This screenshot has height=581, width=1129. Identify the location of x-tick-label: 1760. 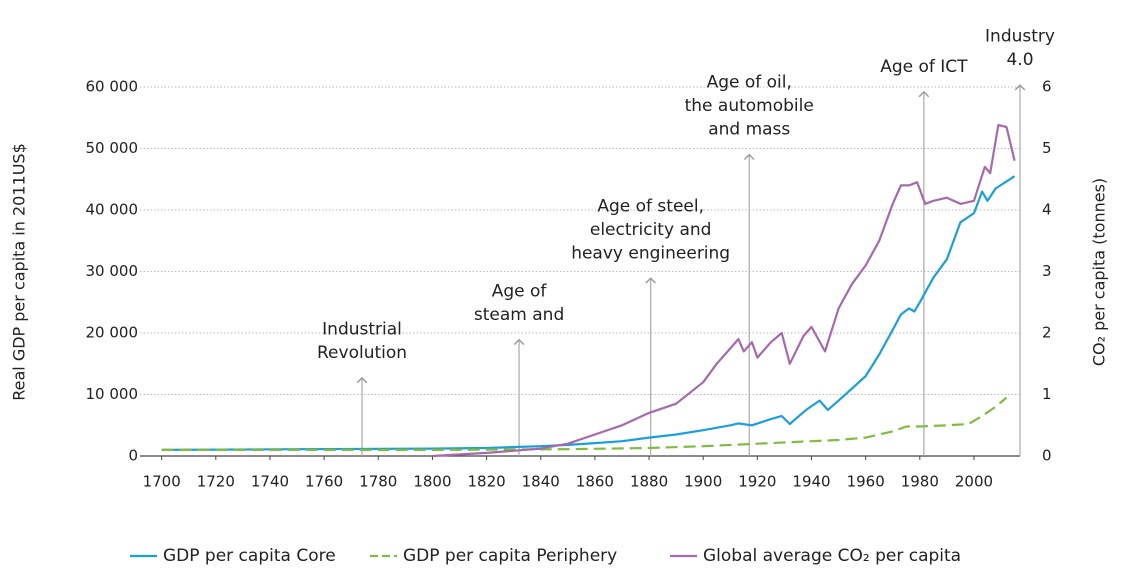
(324, 482).